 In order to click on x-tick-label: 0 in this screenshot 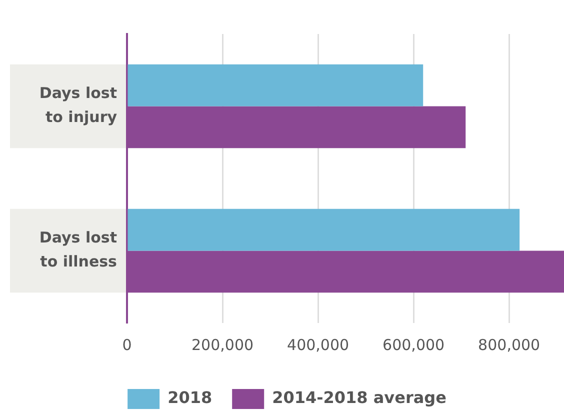, I will do `click(127, 345)`.